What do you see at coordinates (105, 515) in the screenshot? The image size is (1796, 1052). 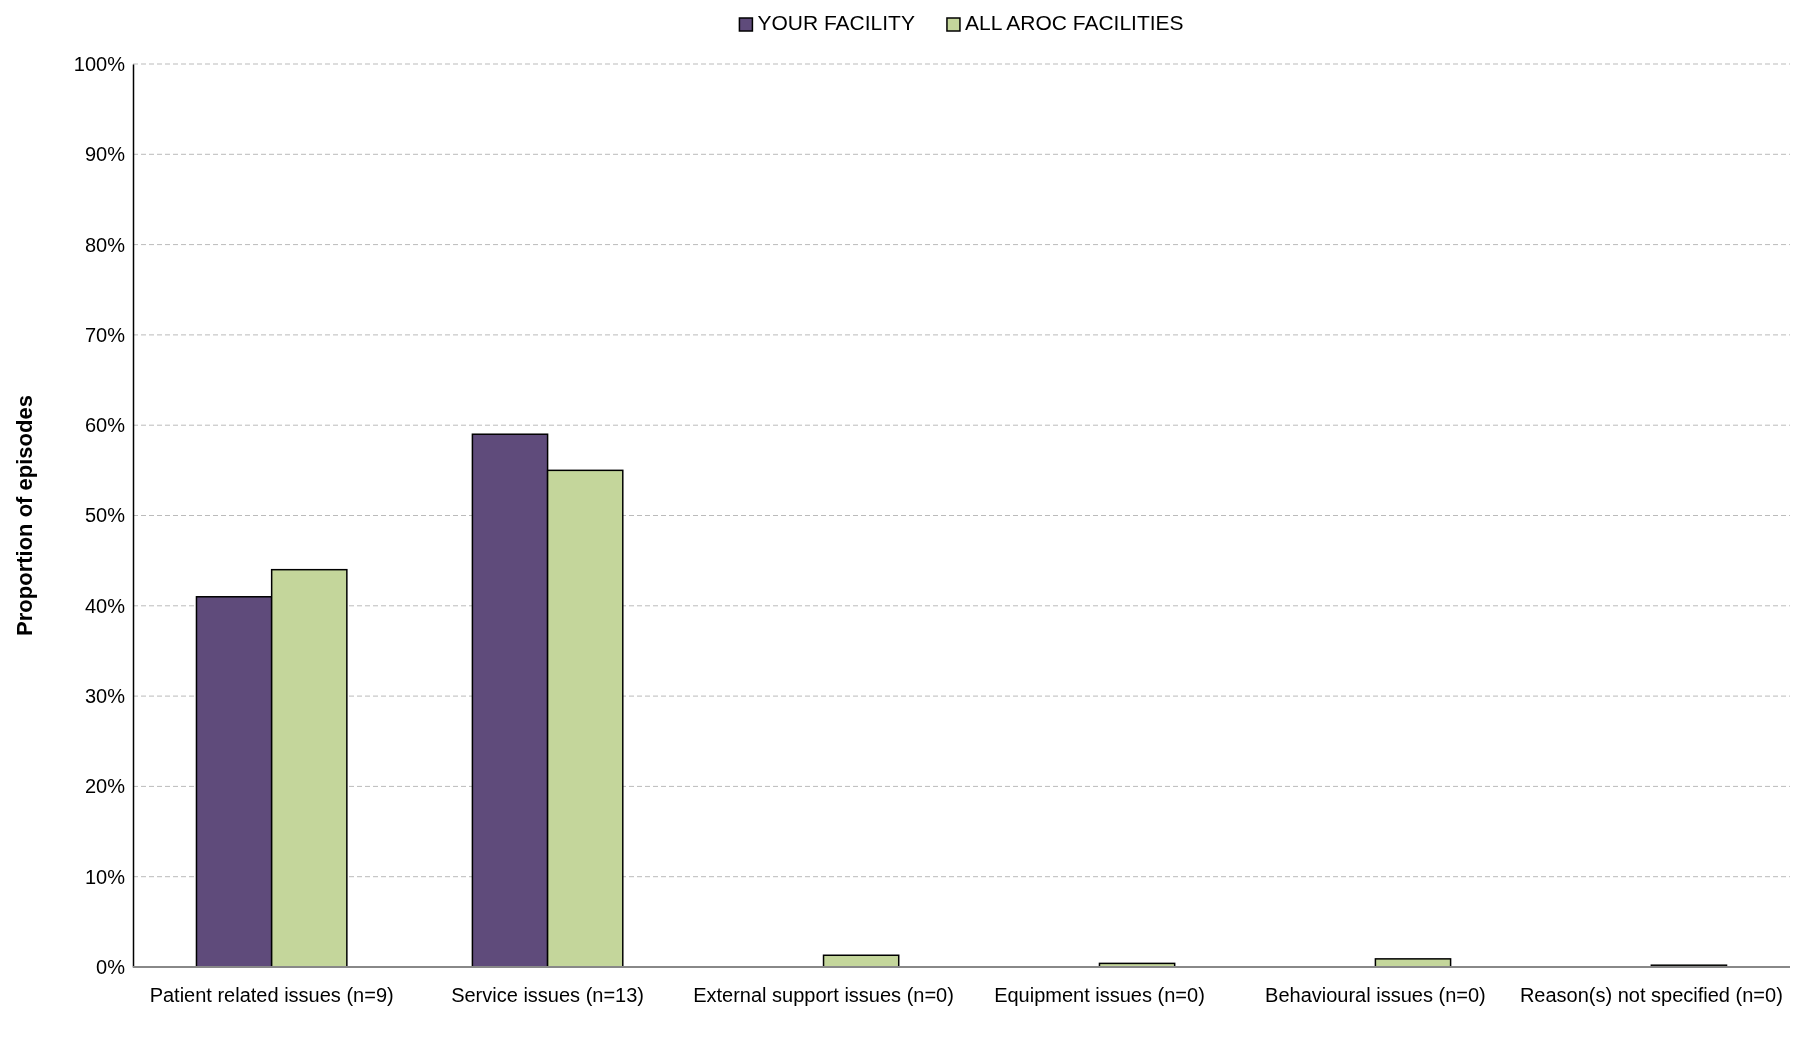 I see `y-tick-label: 50%` at bounding box center [105, 515].